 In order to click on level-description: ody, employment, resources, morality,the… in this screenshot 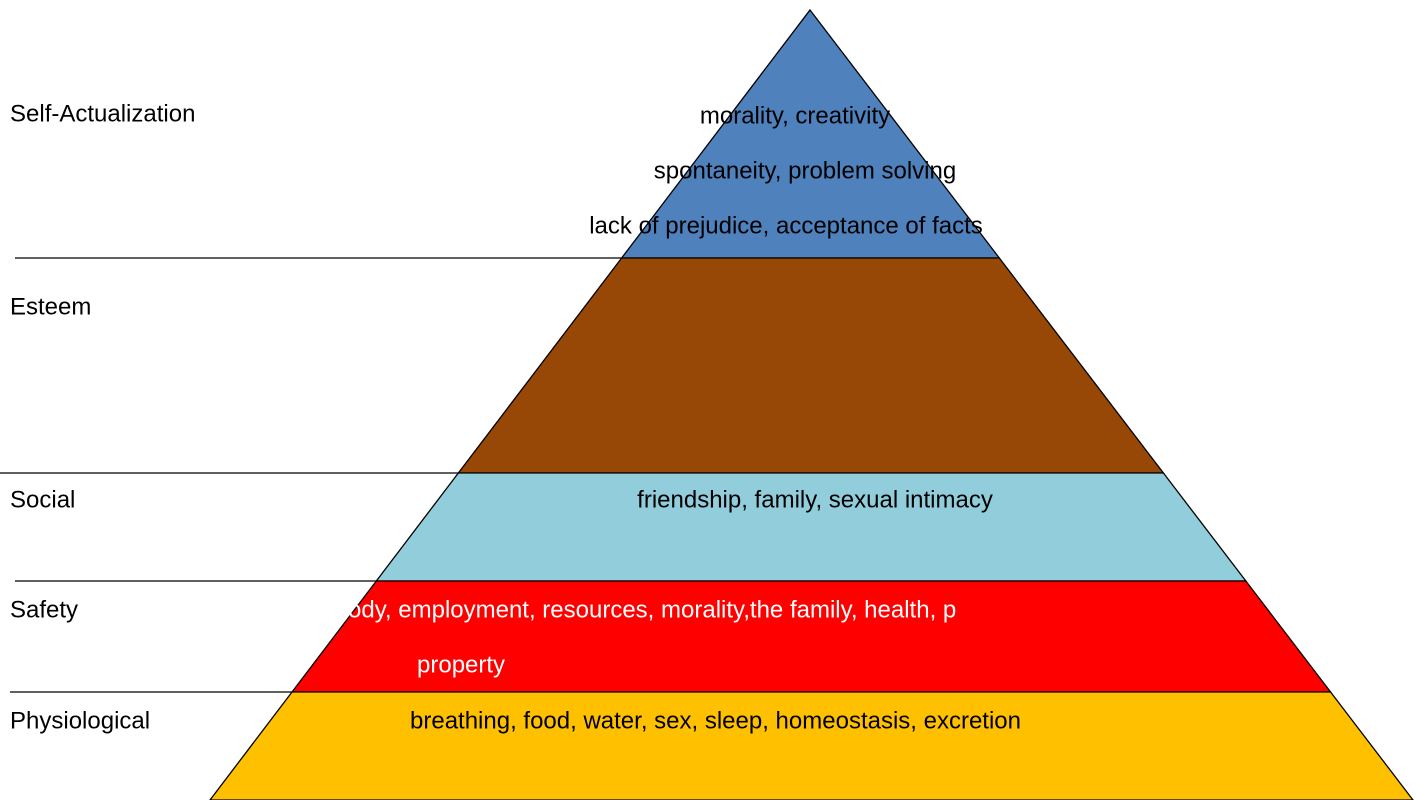, I will do `click(652, 609)`.